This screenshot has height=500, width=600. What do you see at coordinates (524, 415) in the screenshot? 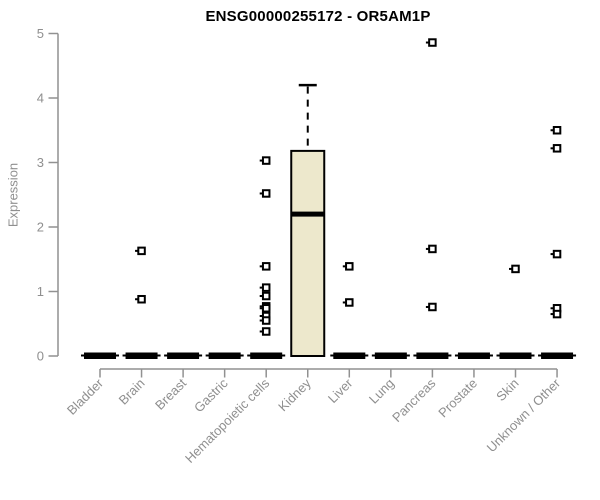
I see `x-category-label: Unknown / Other` at bounding box center [524, 415].